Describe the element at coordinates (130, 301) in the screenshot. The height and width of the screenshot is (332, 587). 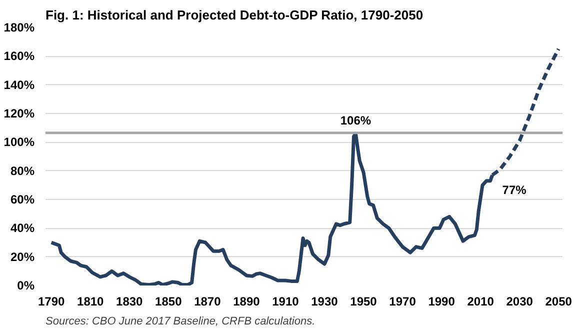
I see `x-tick-label: 1830` at that location.